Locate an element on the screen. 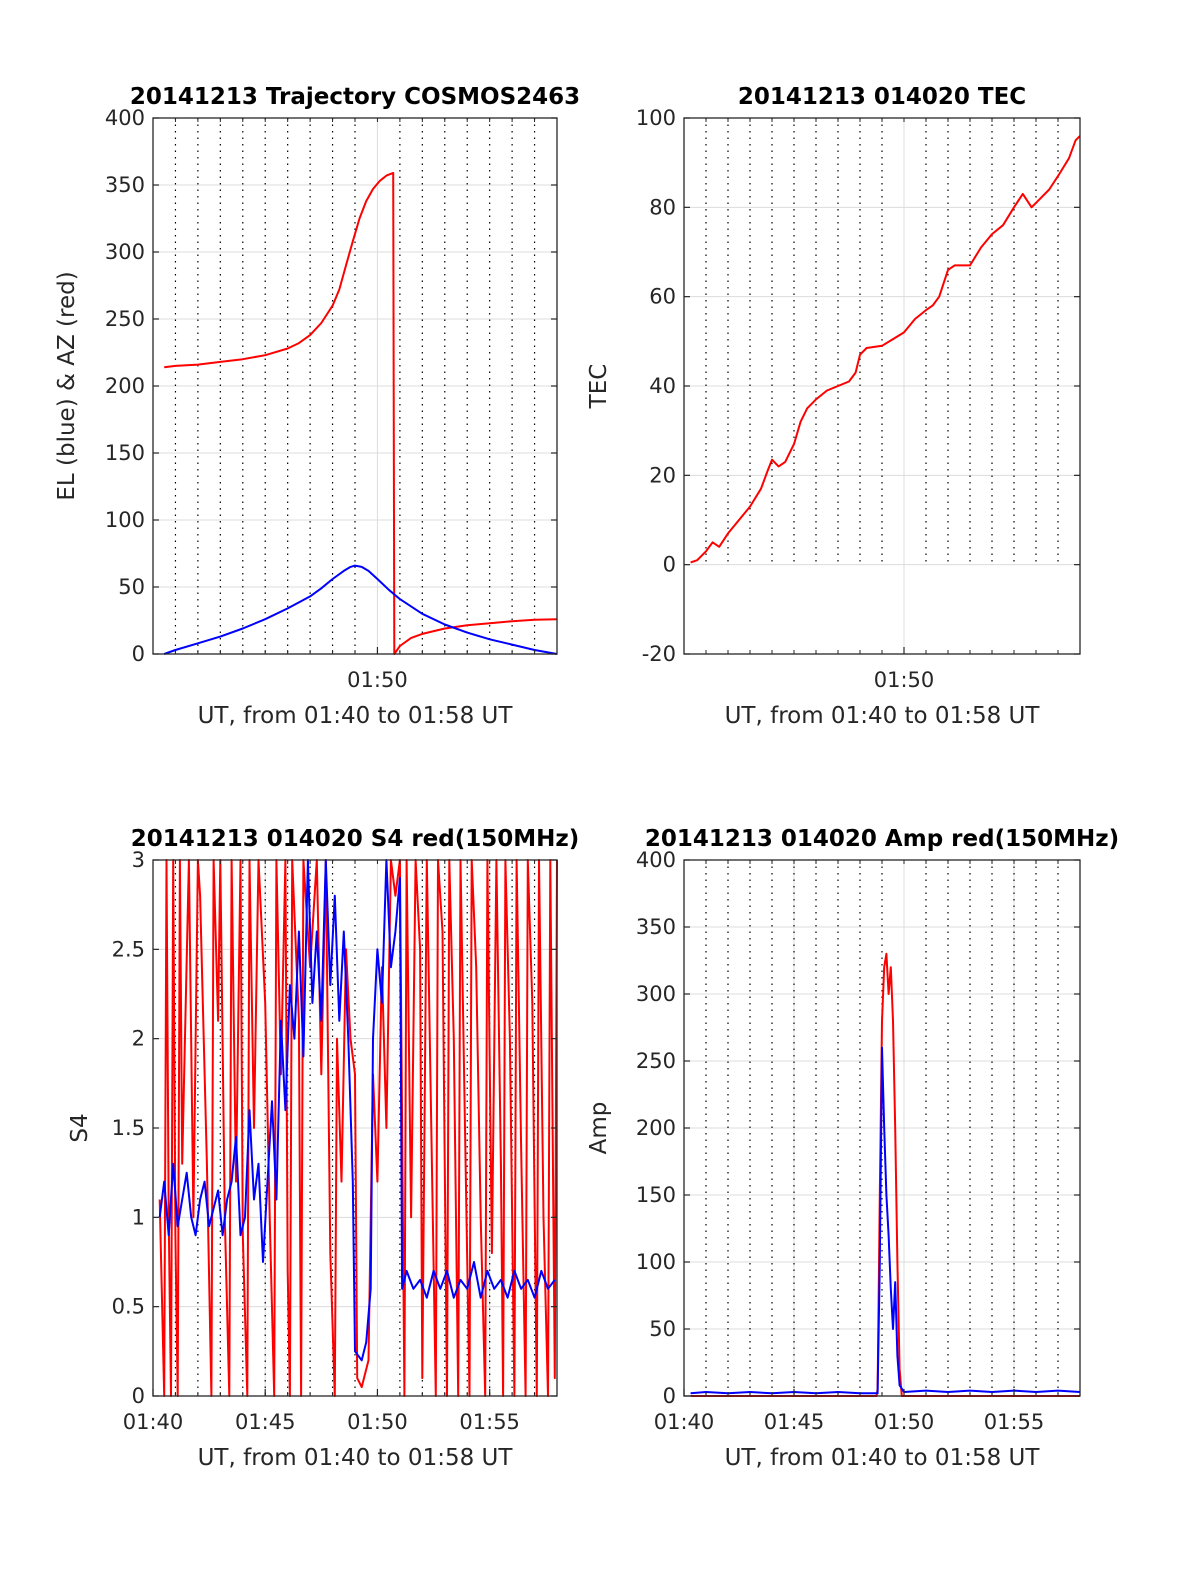  tick-label-y: 40 is located at coordinates (662, 386).